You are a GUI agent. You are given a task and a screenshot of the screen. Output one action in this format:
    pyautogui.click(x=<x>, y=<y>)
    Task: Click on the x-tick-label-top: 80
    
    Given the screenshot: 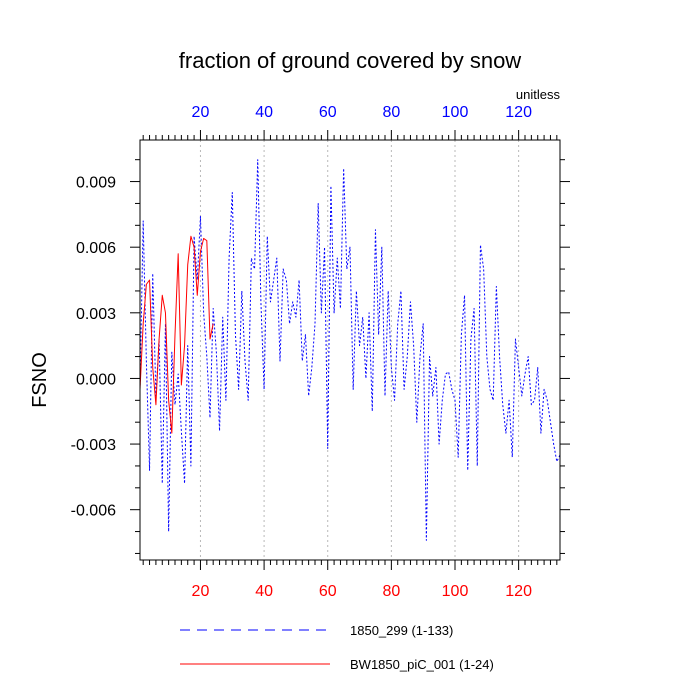 What is the action you would take?
    pyautogui.click(x=391, y=112)
    